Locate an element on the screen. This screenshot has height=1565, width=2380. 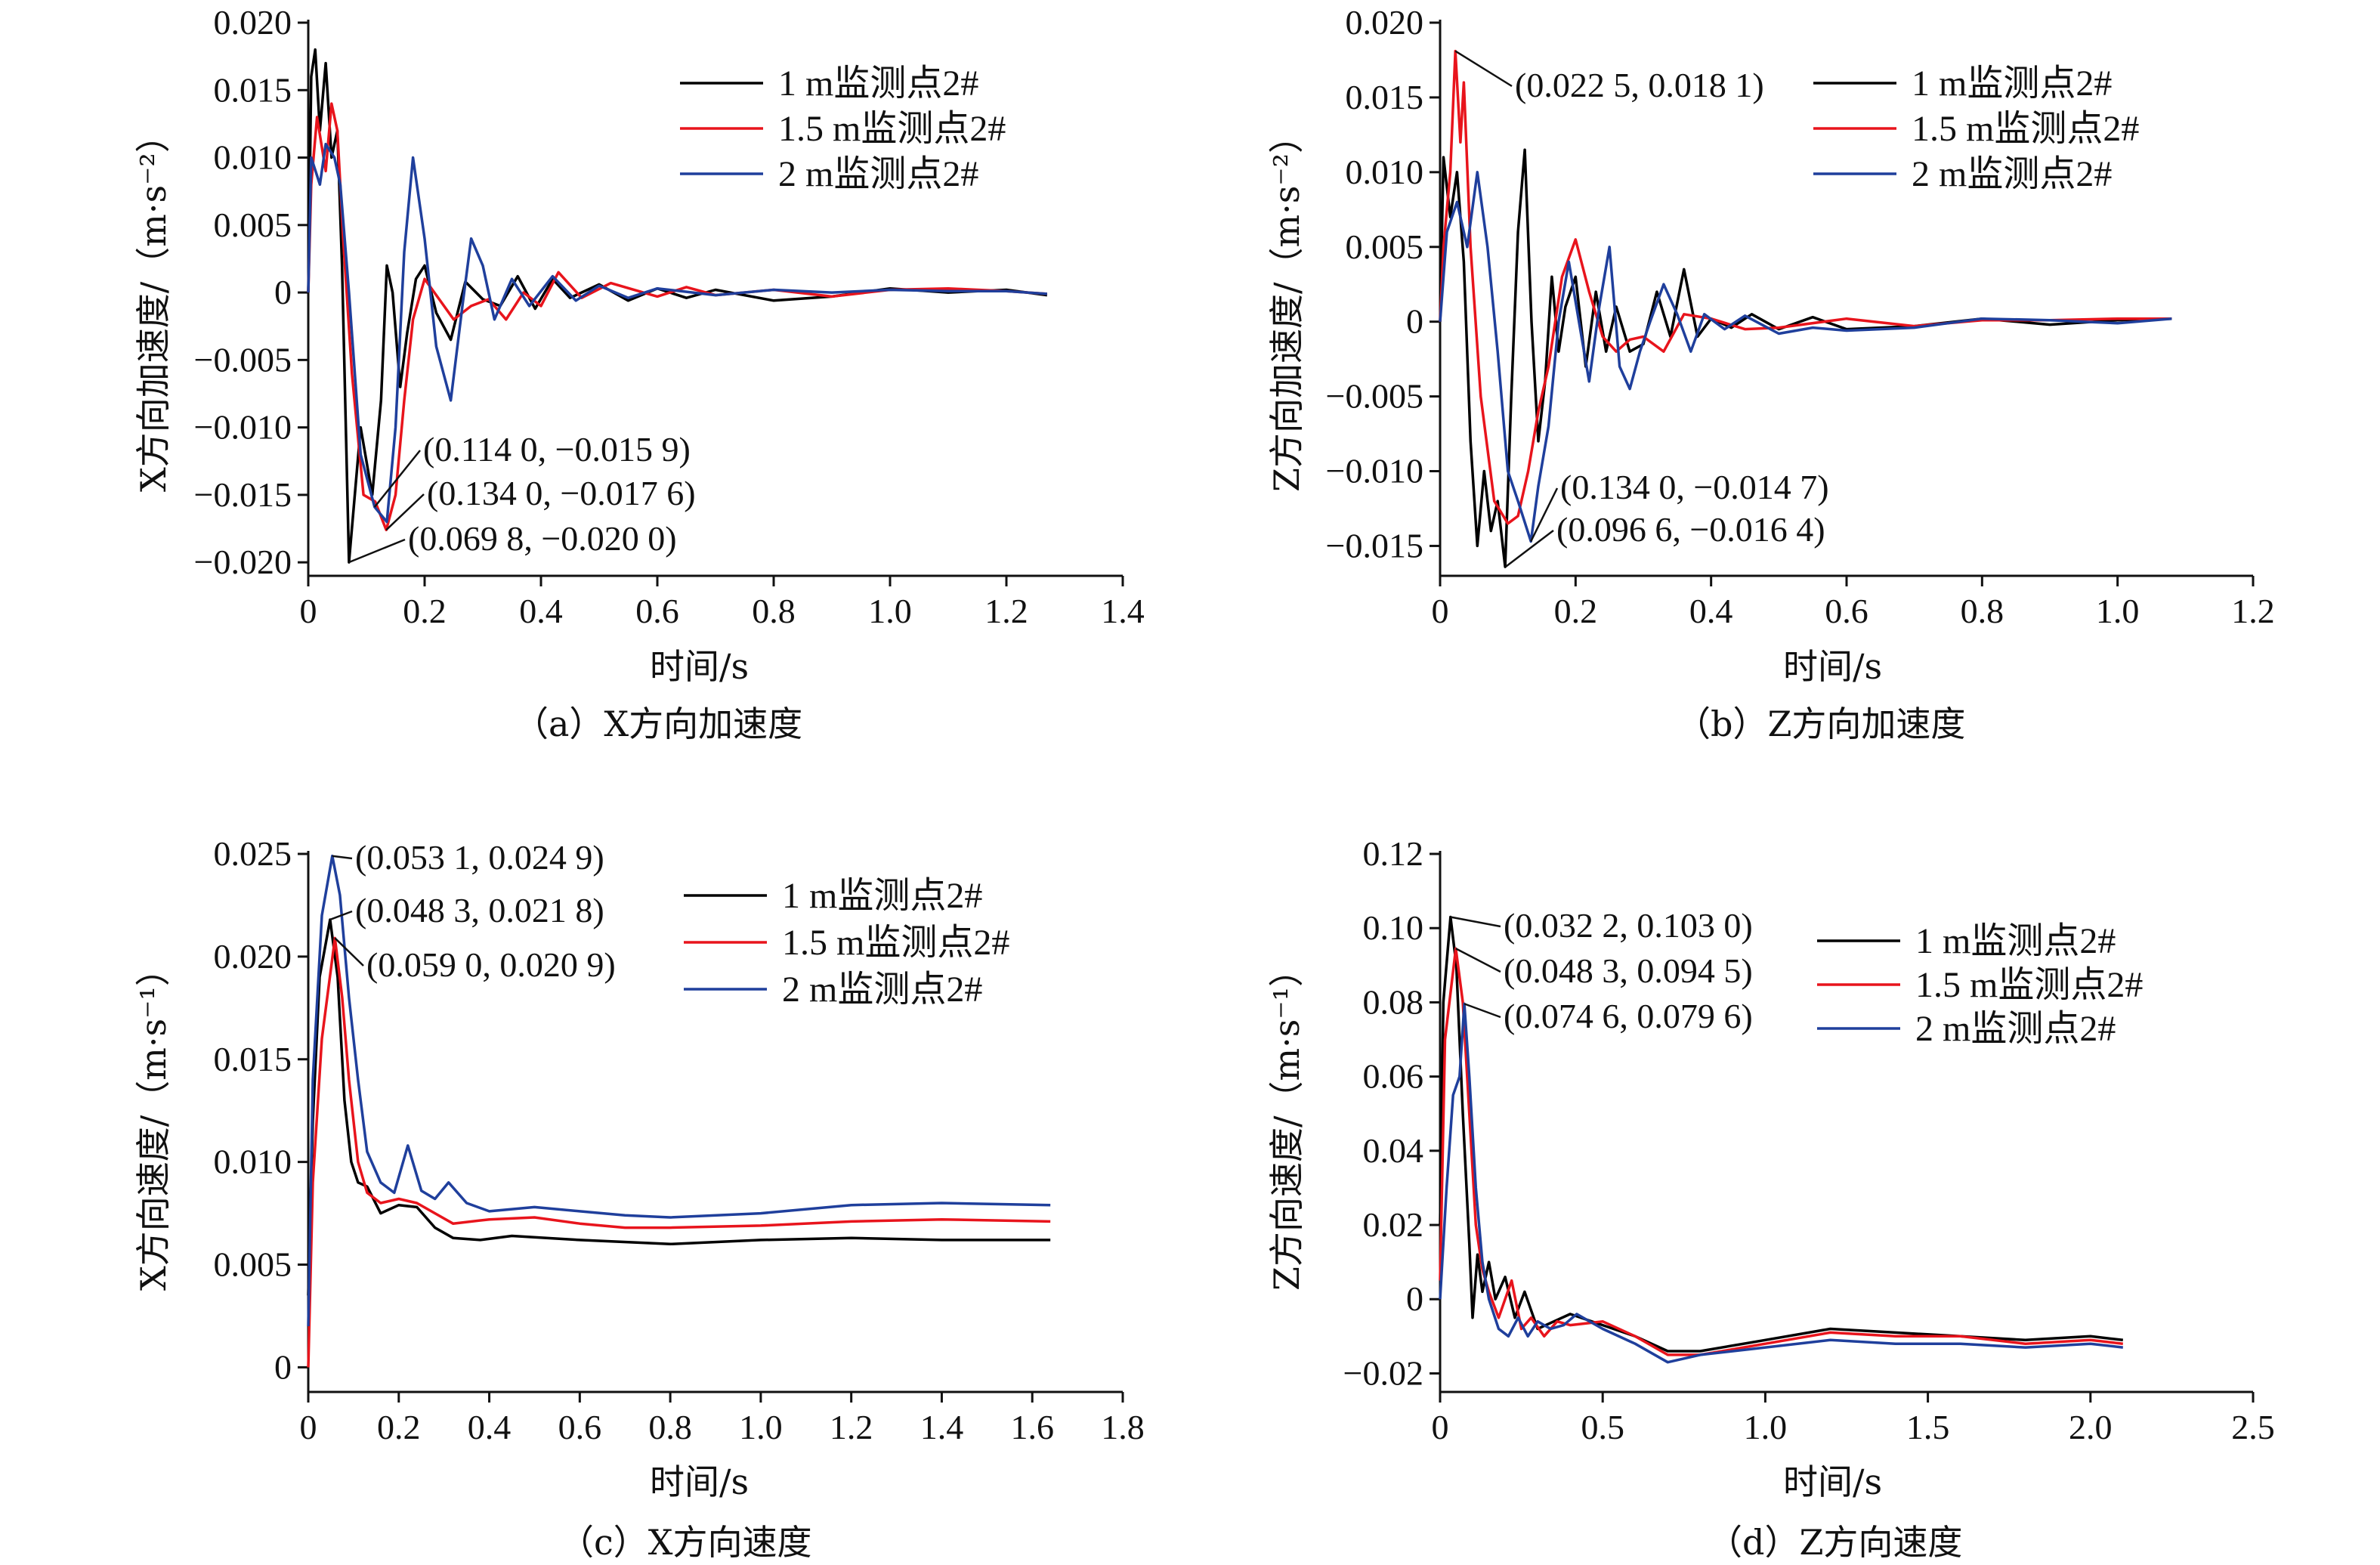
chart-d-annotation-label: (0.032 2, 0.103 0) is located at coordinates (1628, 926).